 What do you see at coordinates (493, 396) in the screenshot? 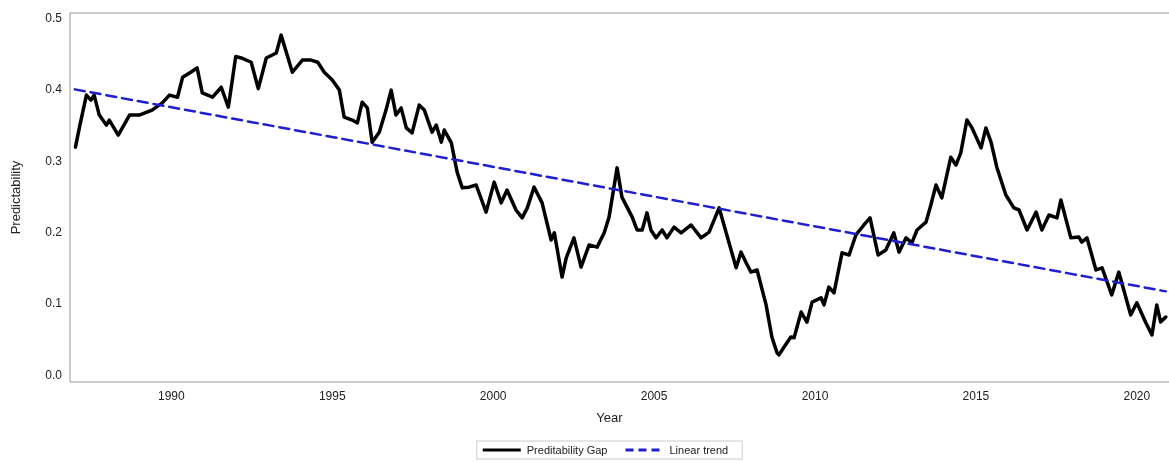
I see `x-tick-label: 2000` at bounding box center [493, 396].